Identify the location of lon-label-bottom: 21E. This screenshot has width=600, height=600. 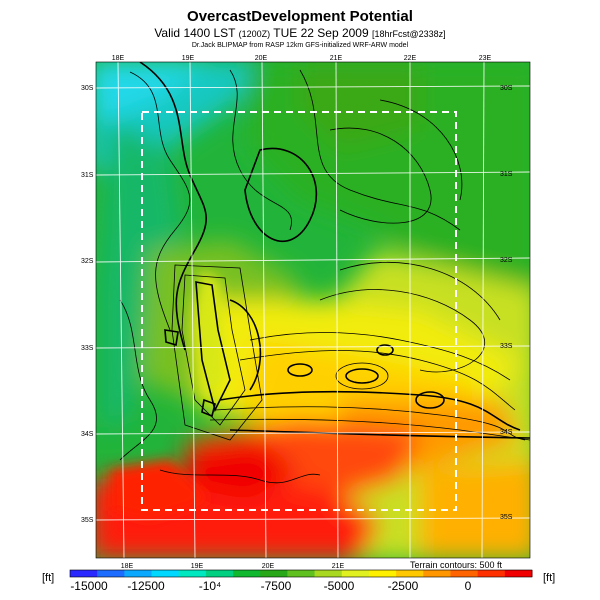
(338, 566).